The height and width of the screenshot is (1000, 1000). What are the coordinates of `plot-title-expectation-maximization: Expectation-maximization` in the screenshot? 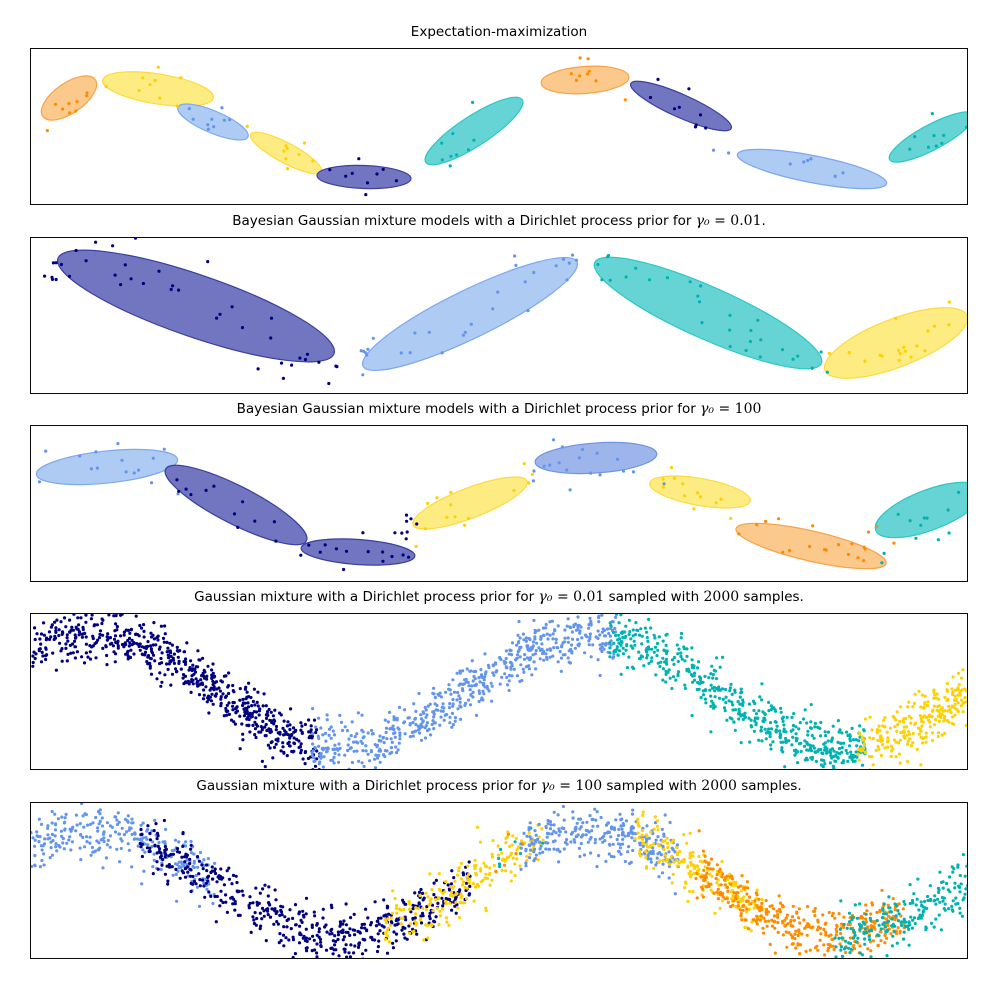 It's located at (499, 32).